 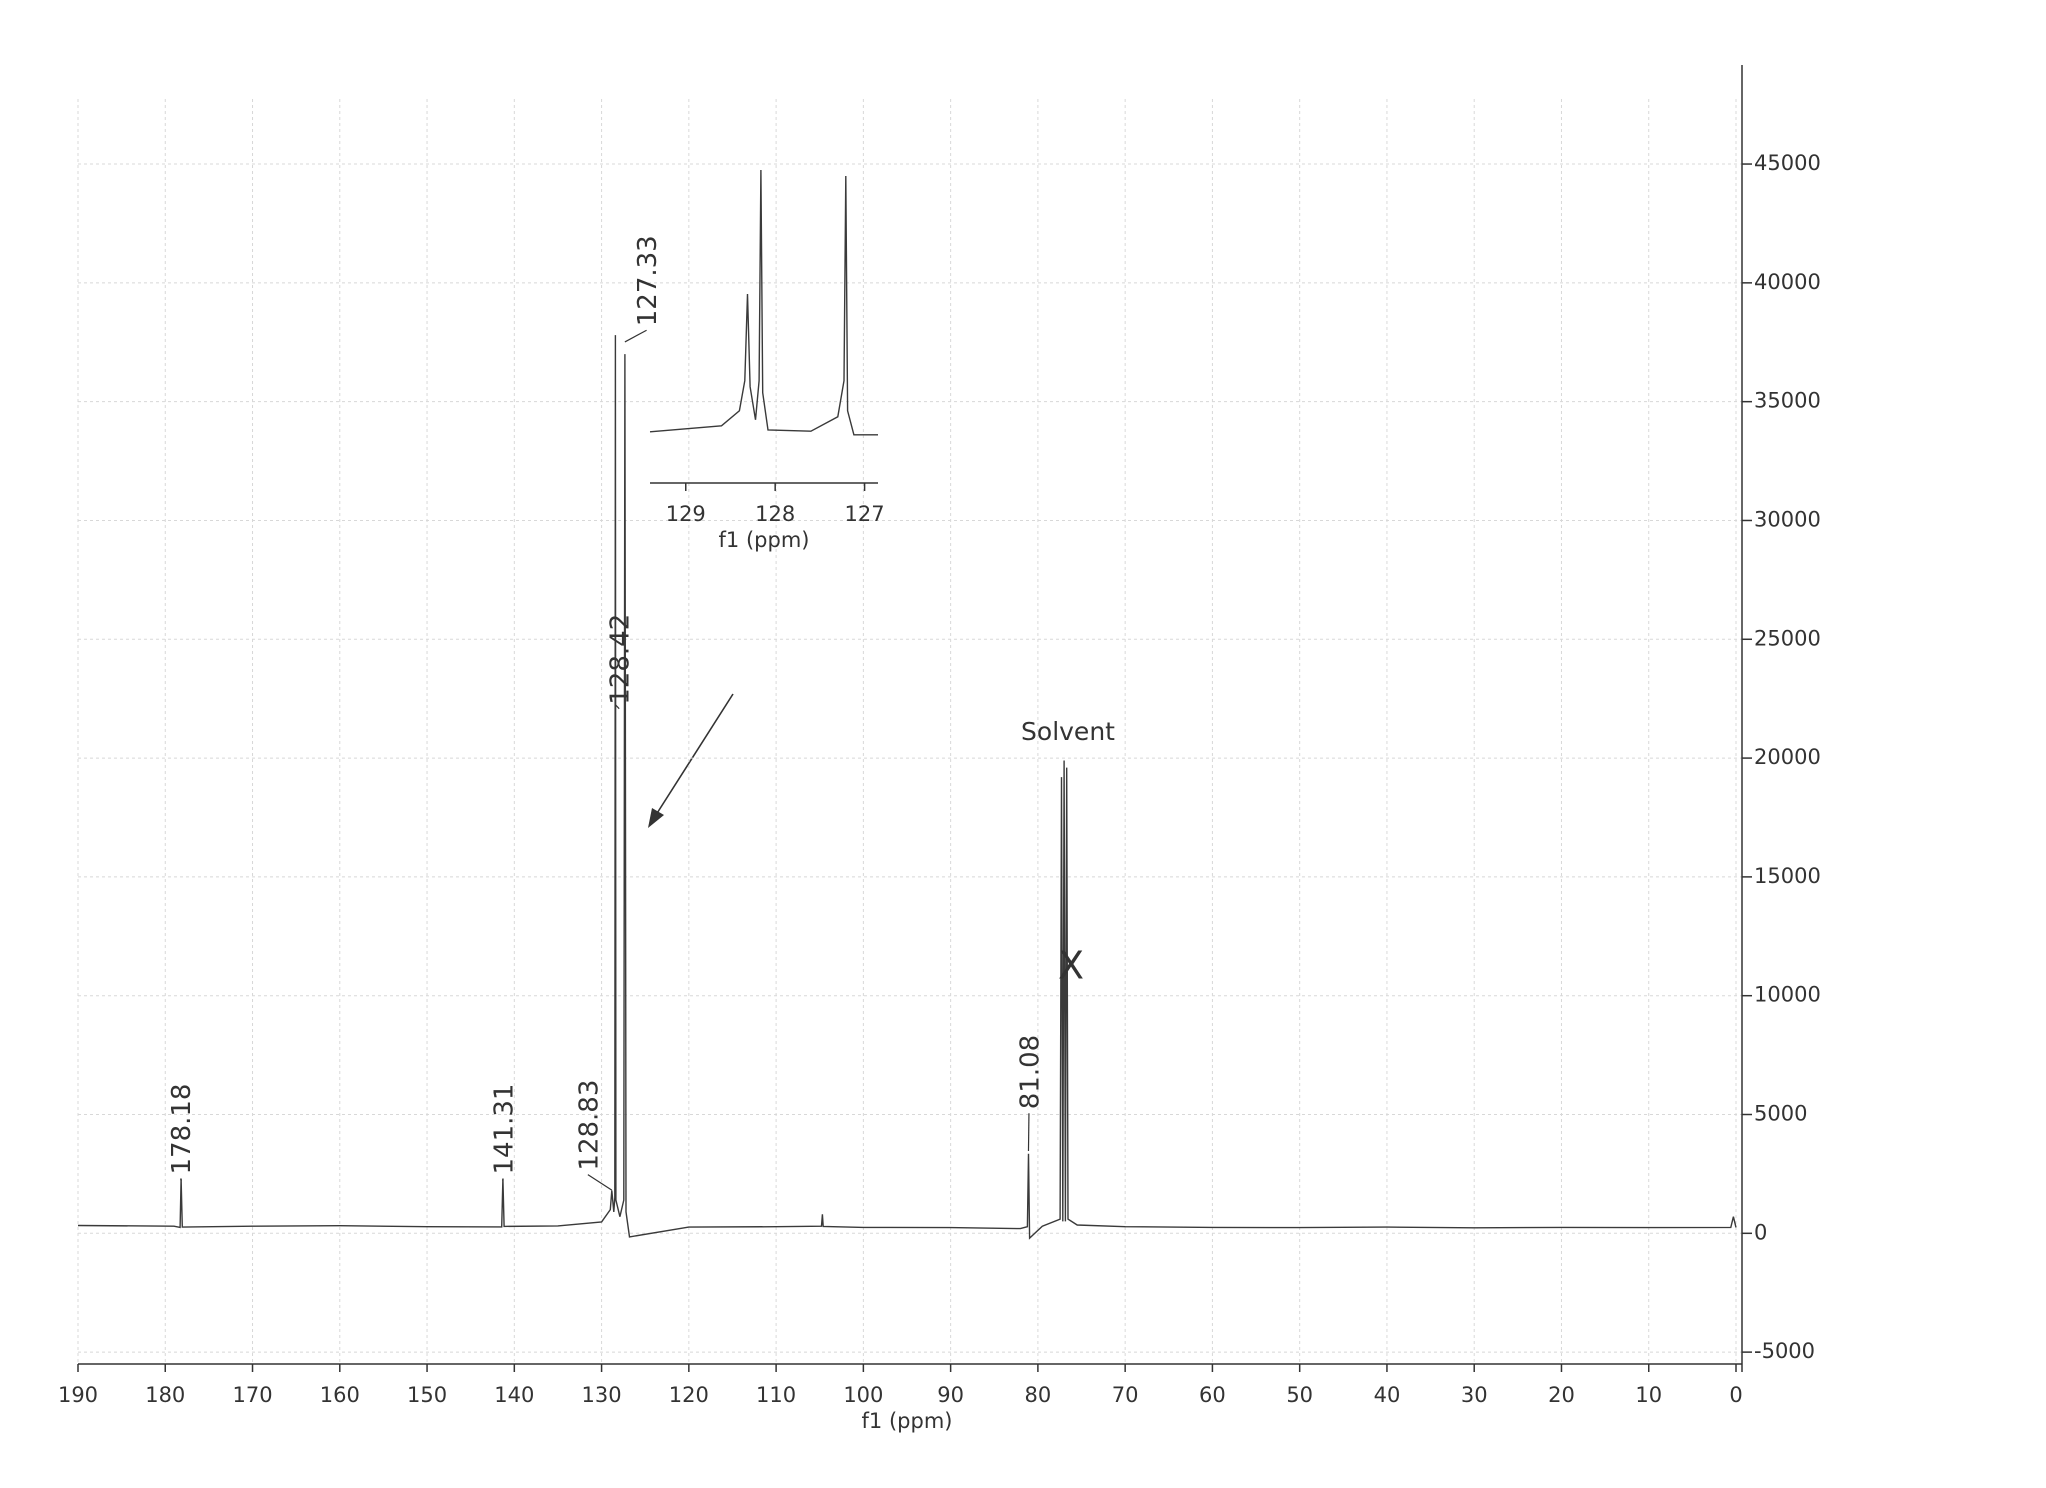 What do you see at coordinates (1784, 1351) in the screenshot?
I see `y-tick-label: -5000` at bounding box center [1784, 1351].